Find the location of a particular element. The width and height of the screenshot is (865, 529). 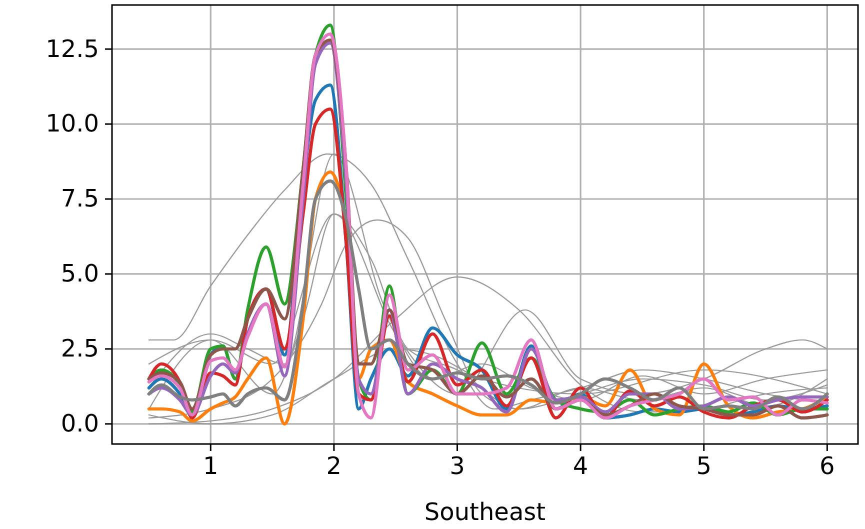

x-axis-title: Southeast is located at coordinates (485, 512).